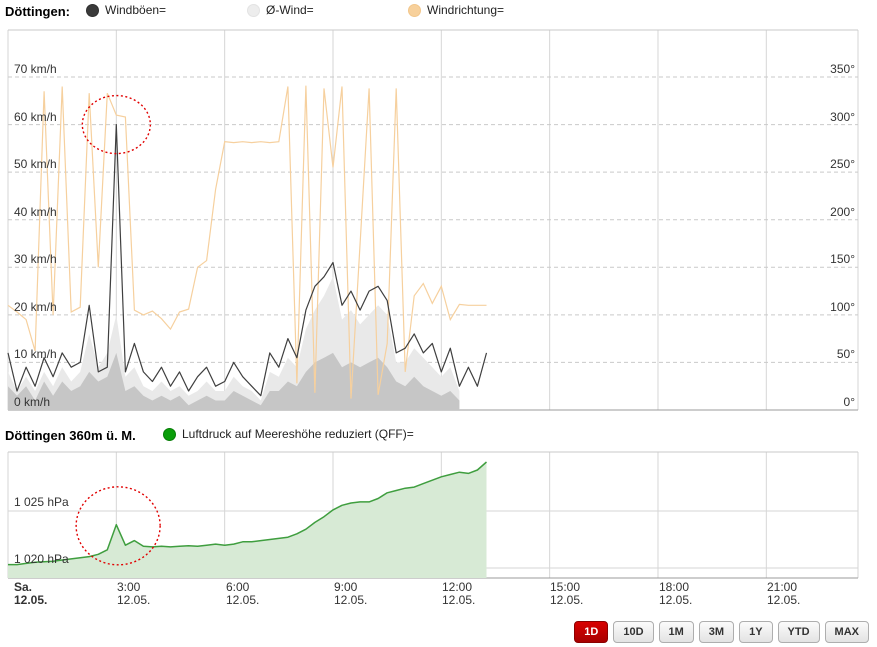 This screenshot has width=877, height=647. What do you see at coordinates (41, 559) in the screenshot?
I see `axis-label: 1 020 hPa` at bounding box center [41, 559].